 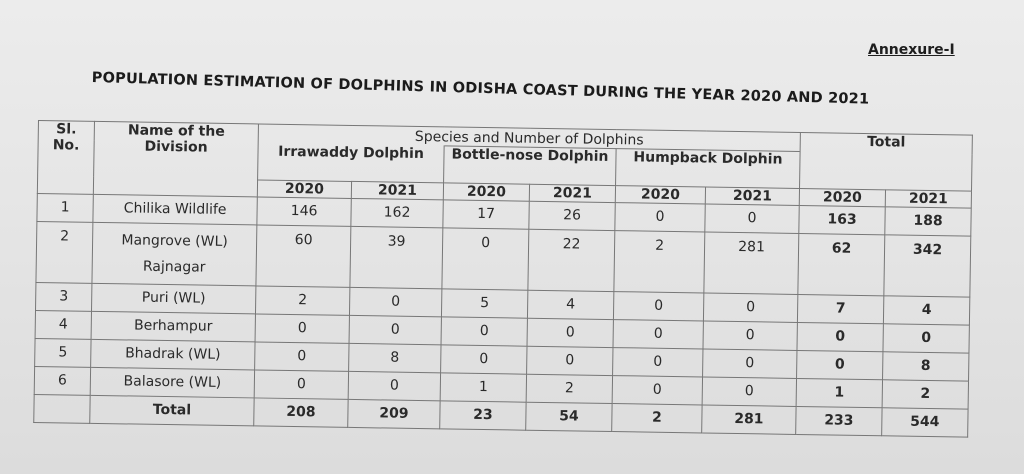 What do you see at coordinates (173, 298) in the screenshot?
I see `division-name: Puri (WL)` at bounding box center [173, 298].